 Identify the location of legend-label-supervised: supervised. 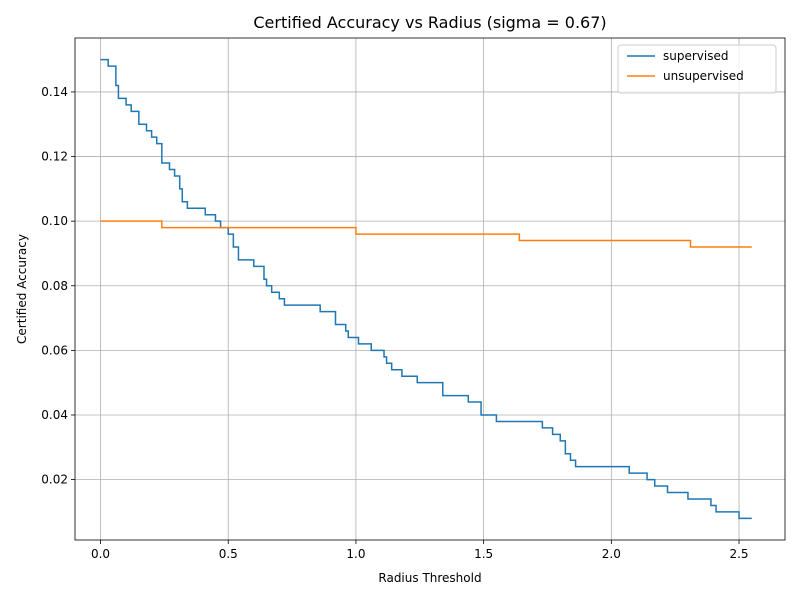
(695, 56).